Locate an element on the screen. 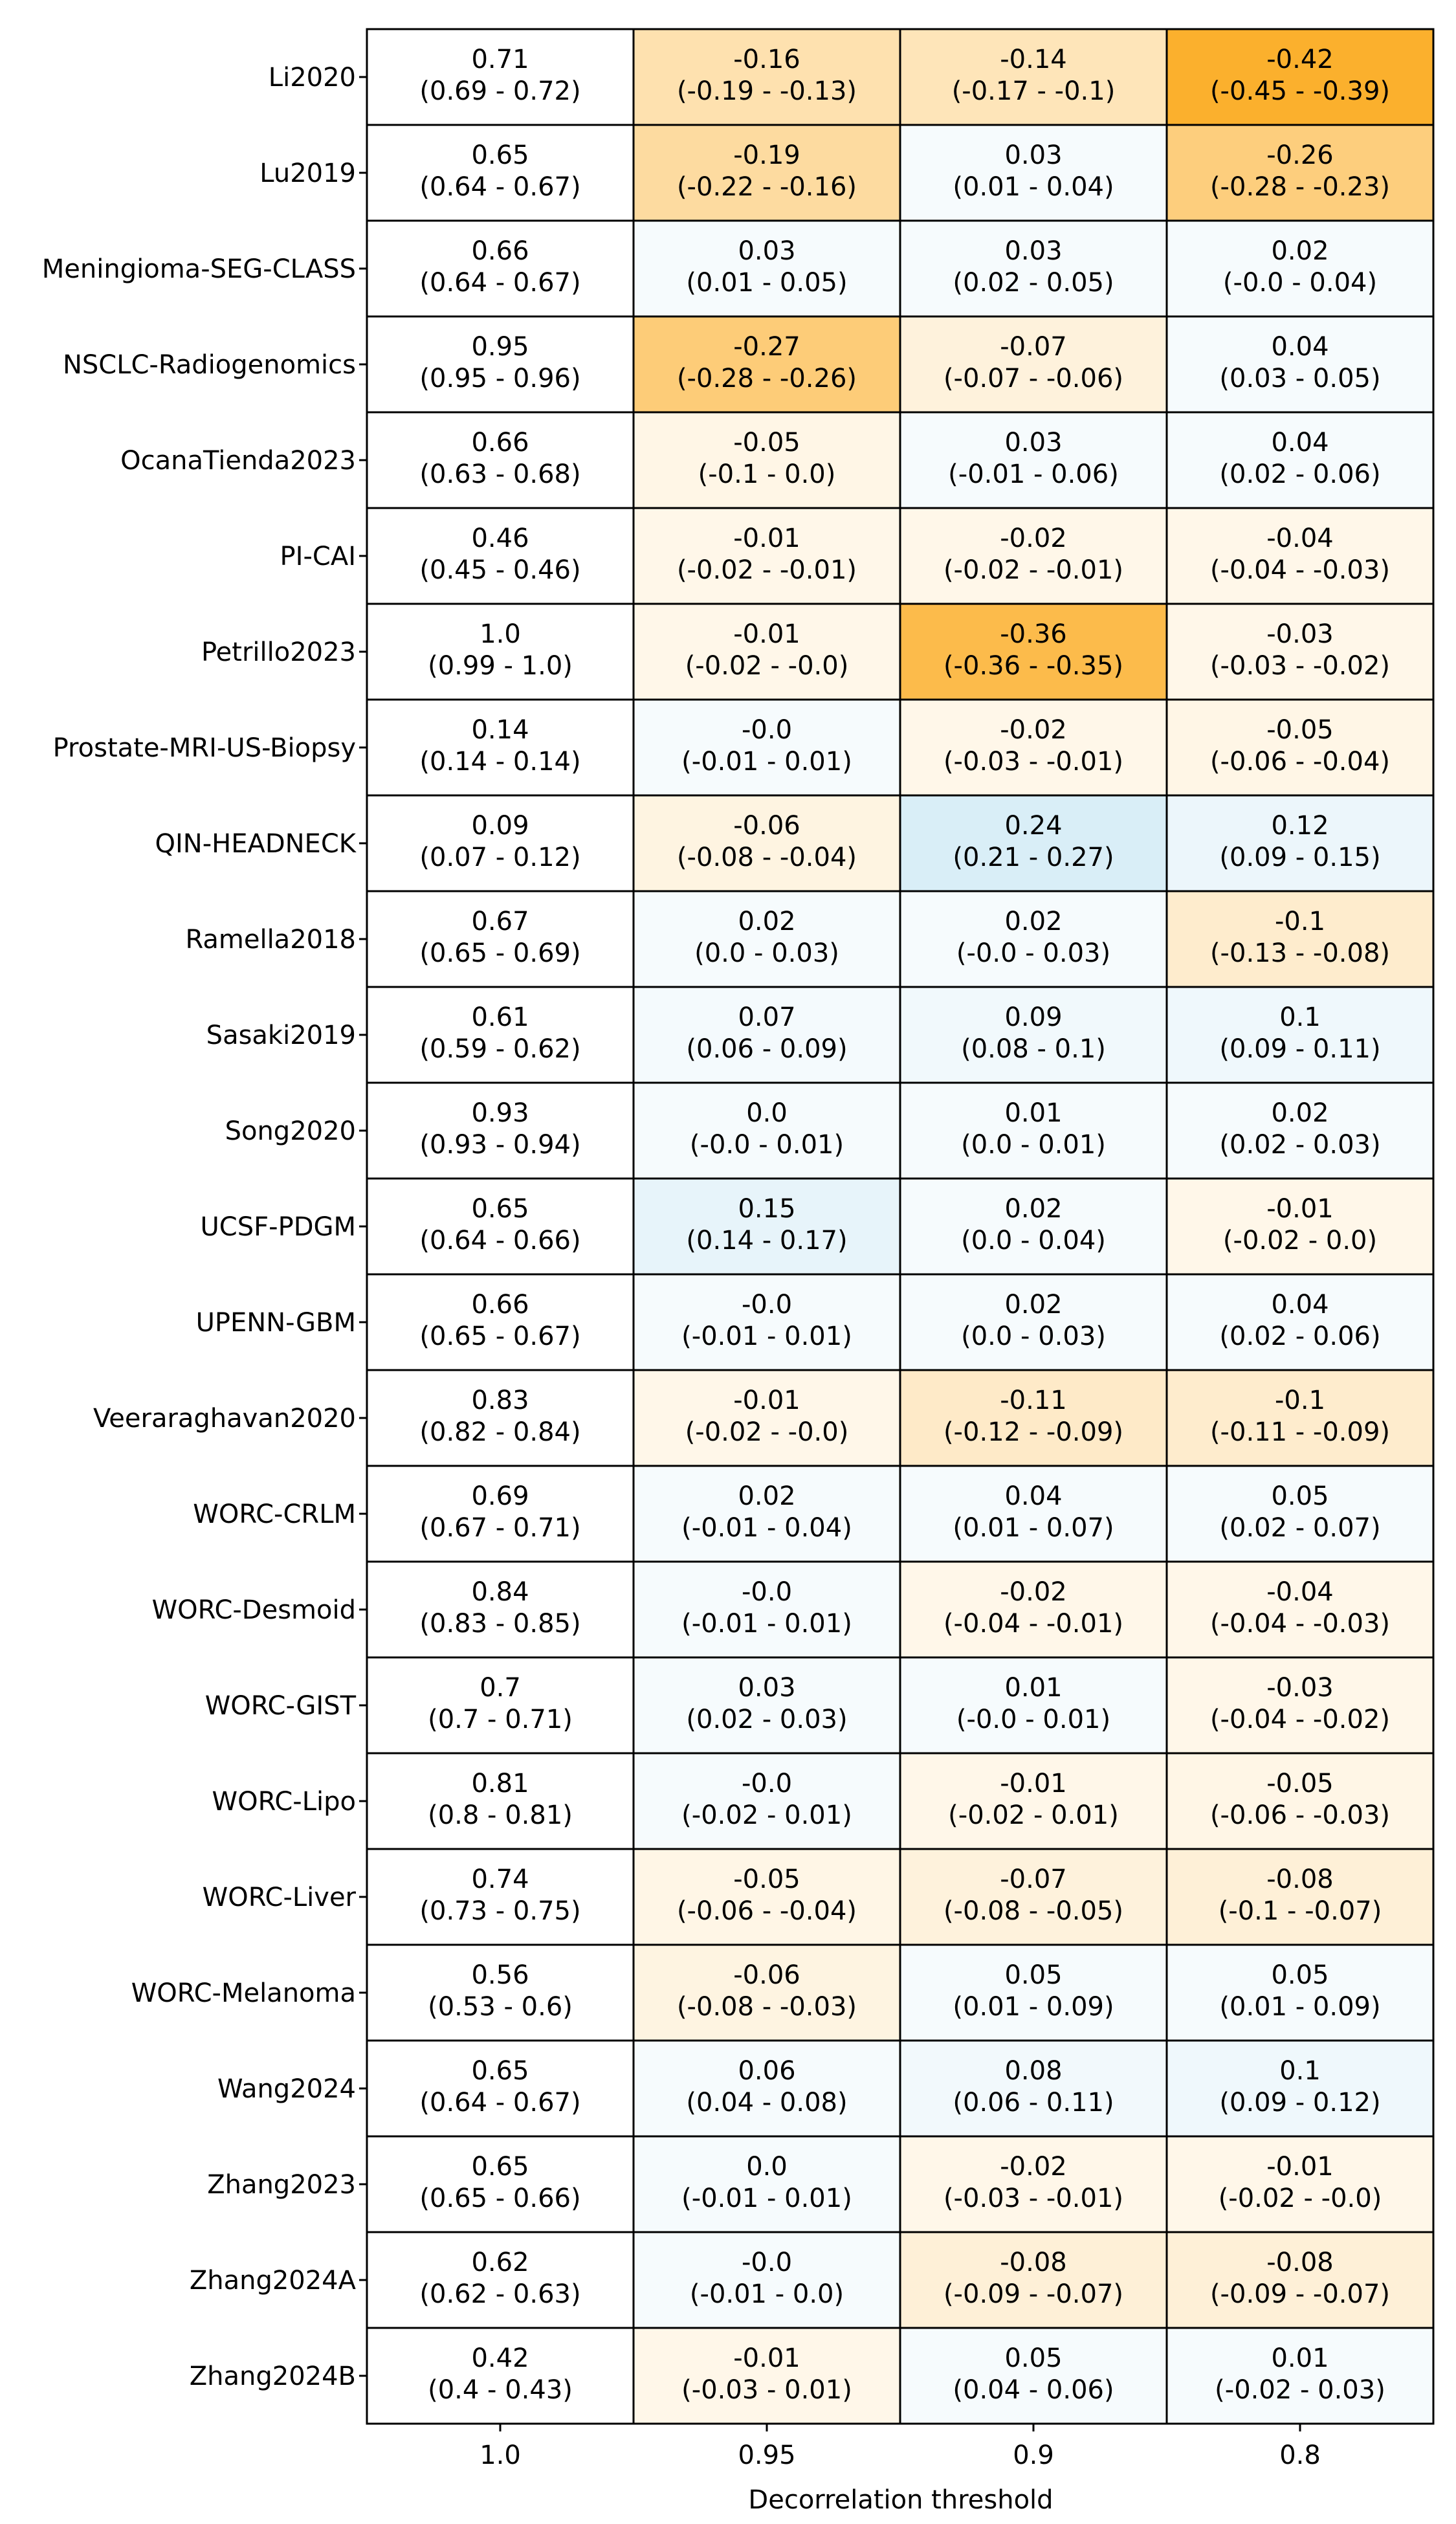 The image size is (1456, 2524). cell-value-label: -0.0 is located at coordinates (767, 1784).